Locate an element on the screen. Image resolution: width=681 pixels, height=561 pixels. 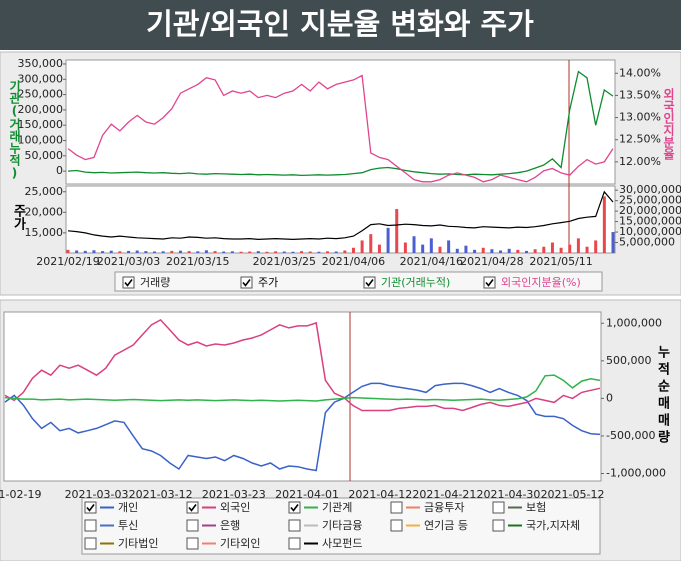
tick-label: 14.00% is located at coordinates (640, 72).